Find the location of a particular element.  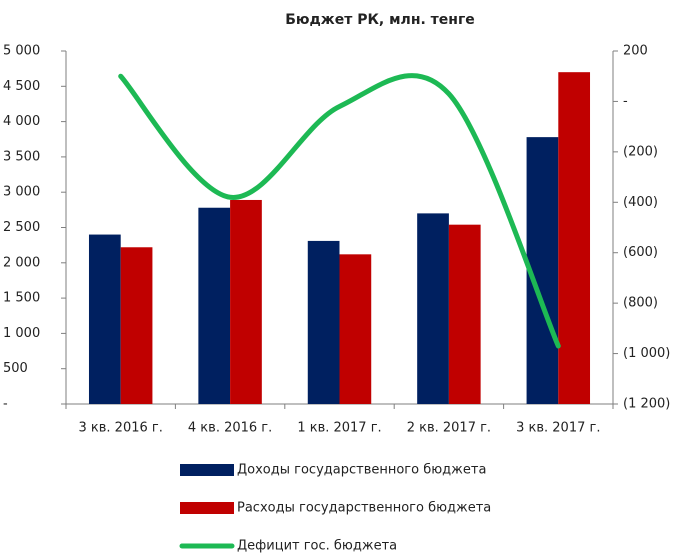

x-tick-label: 1 кв. 2017 г. is located at coordinates (339, 428).